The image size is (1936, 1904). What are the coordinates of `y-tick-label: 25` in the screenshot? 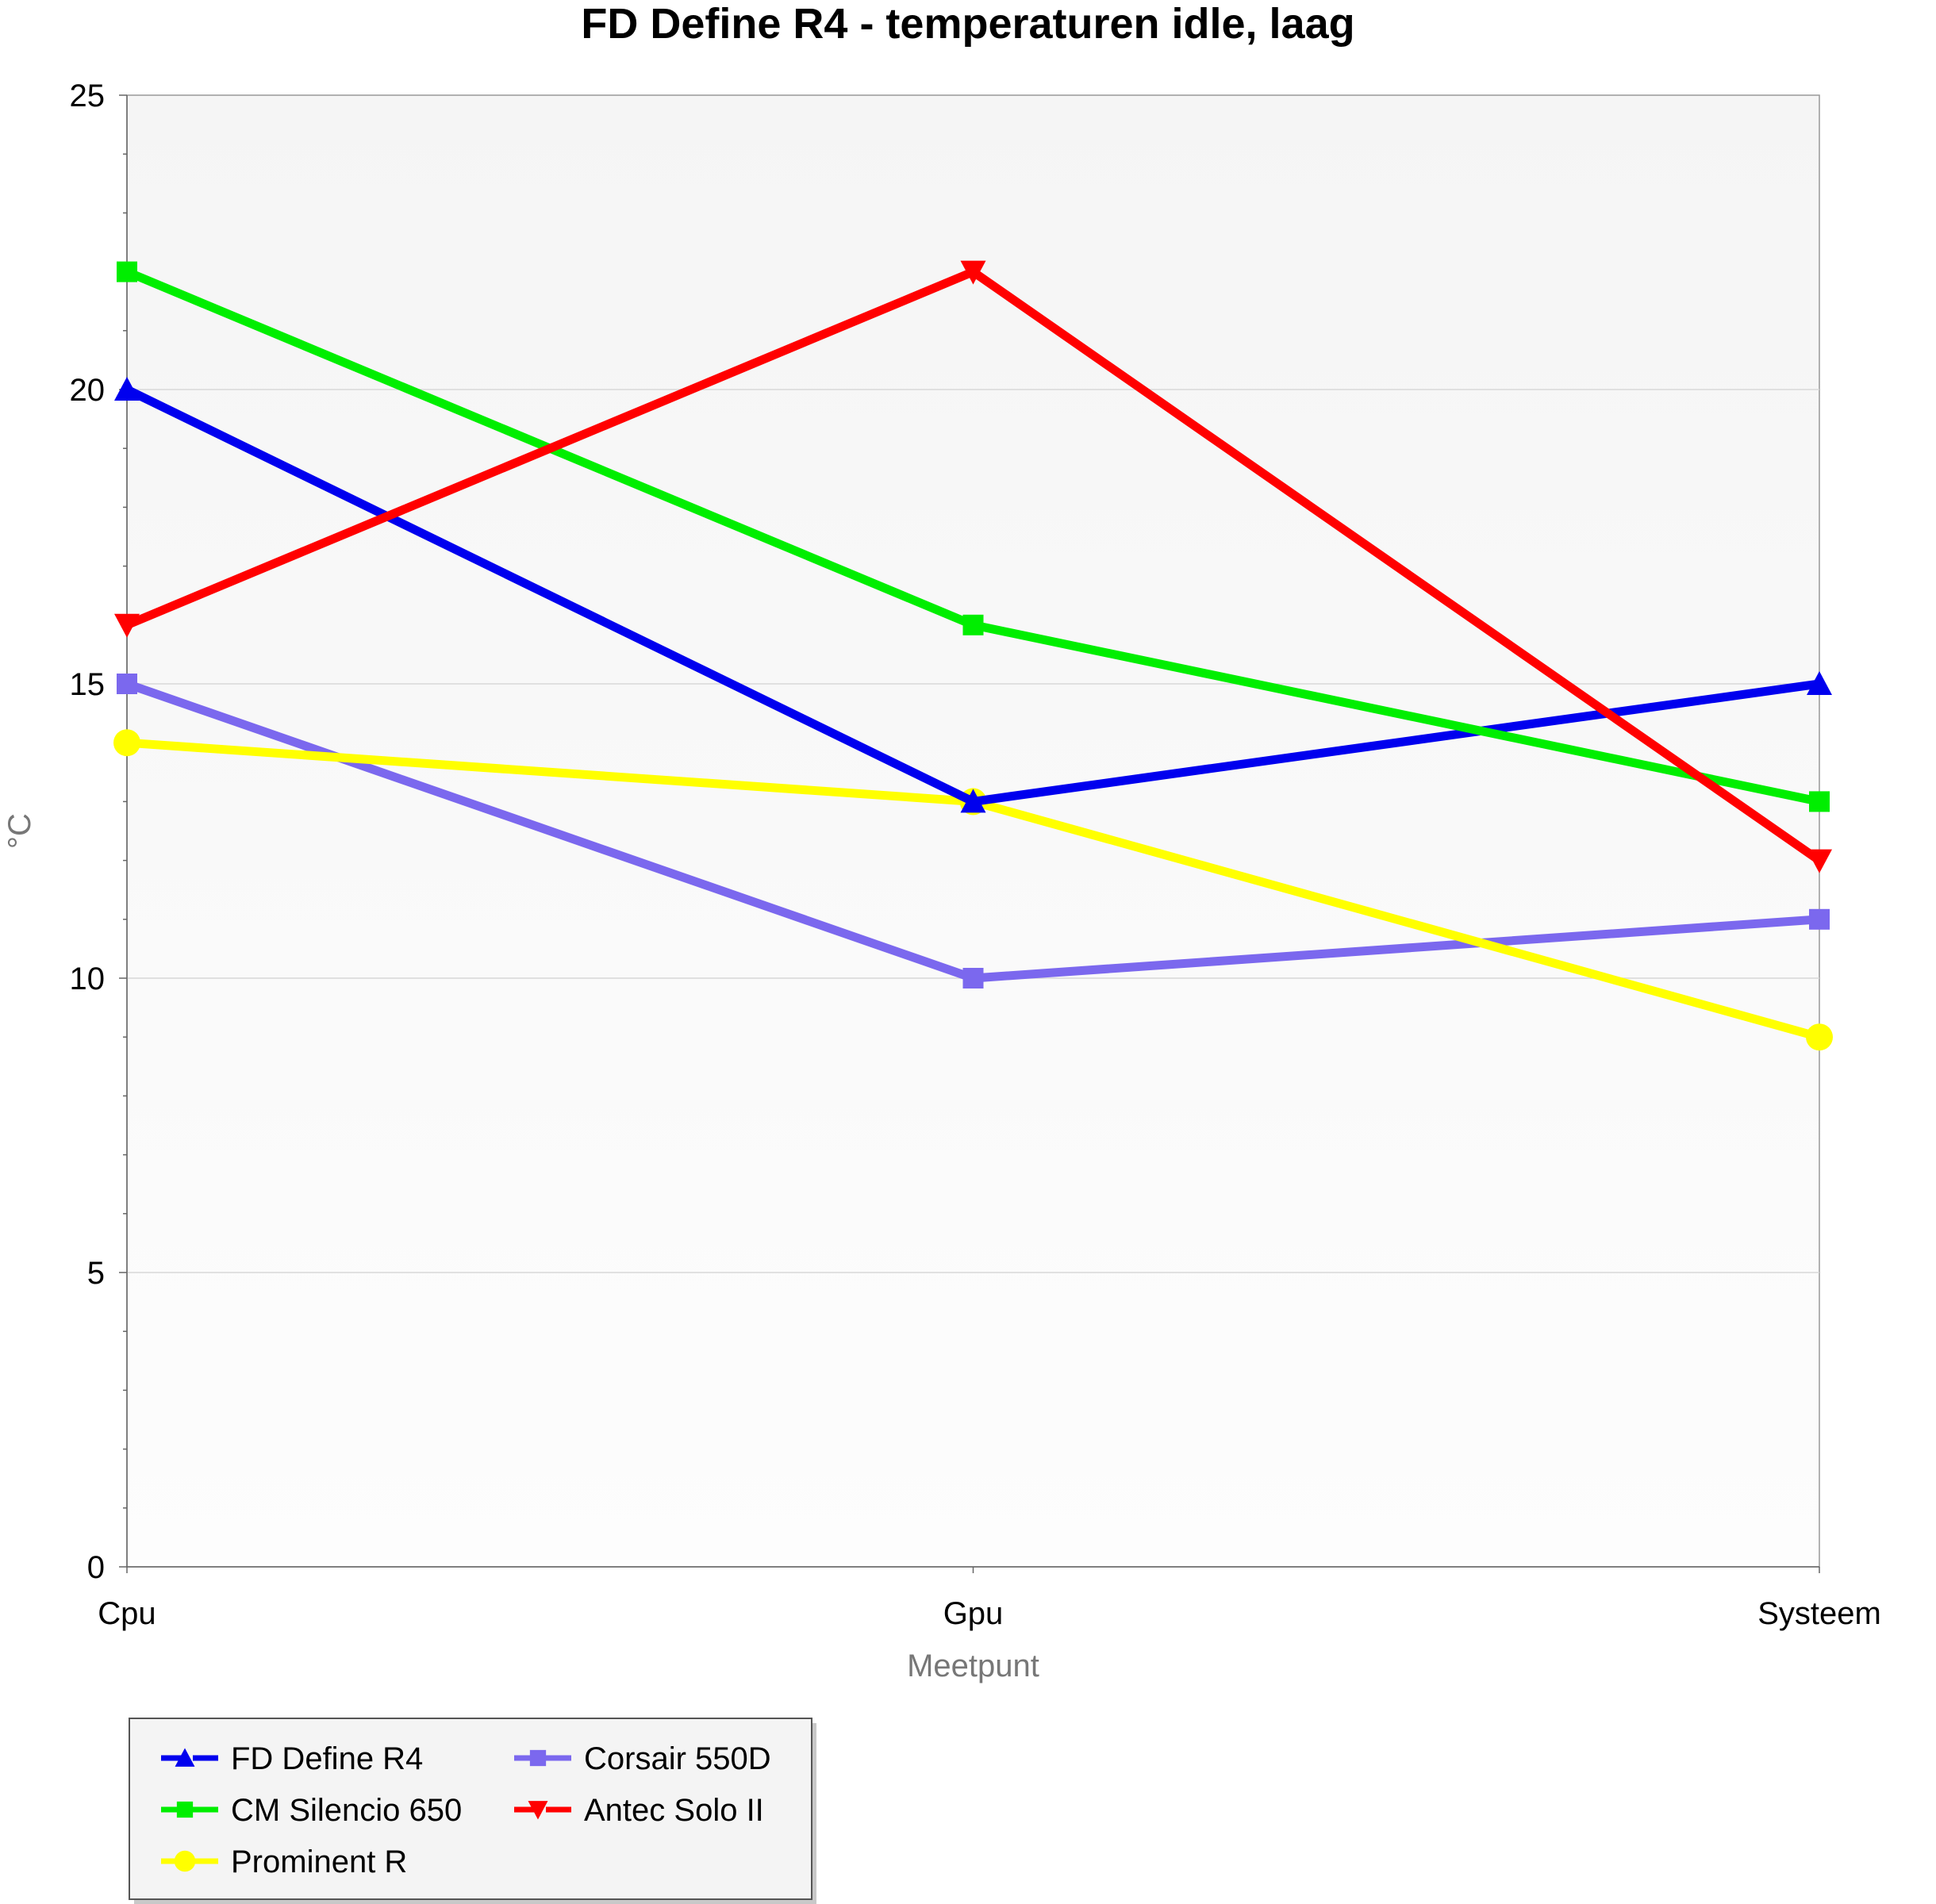 It's located at (88, 96).